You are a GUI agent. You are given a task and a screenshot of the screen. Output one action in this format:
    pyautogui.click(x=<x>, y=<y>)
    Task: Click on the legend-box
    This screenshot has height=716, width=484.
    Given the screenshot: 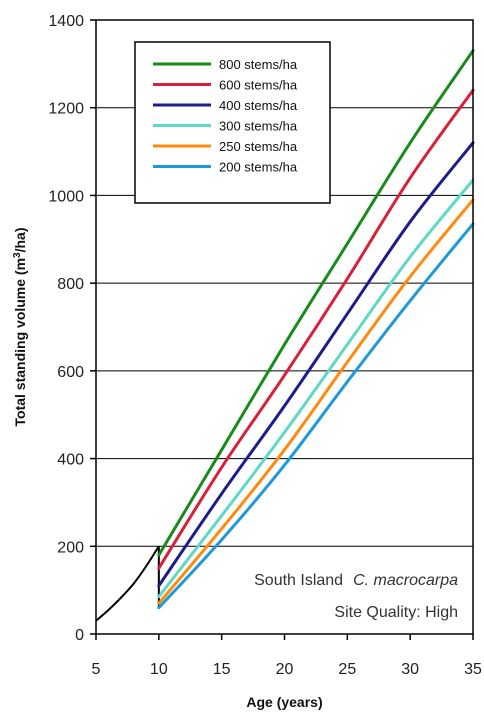 What is the action you would take?
    pyautogui.click(x=232, y=122)
    